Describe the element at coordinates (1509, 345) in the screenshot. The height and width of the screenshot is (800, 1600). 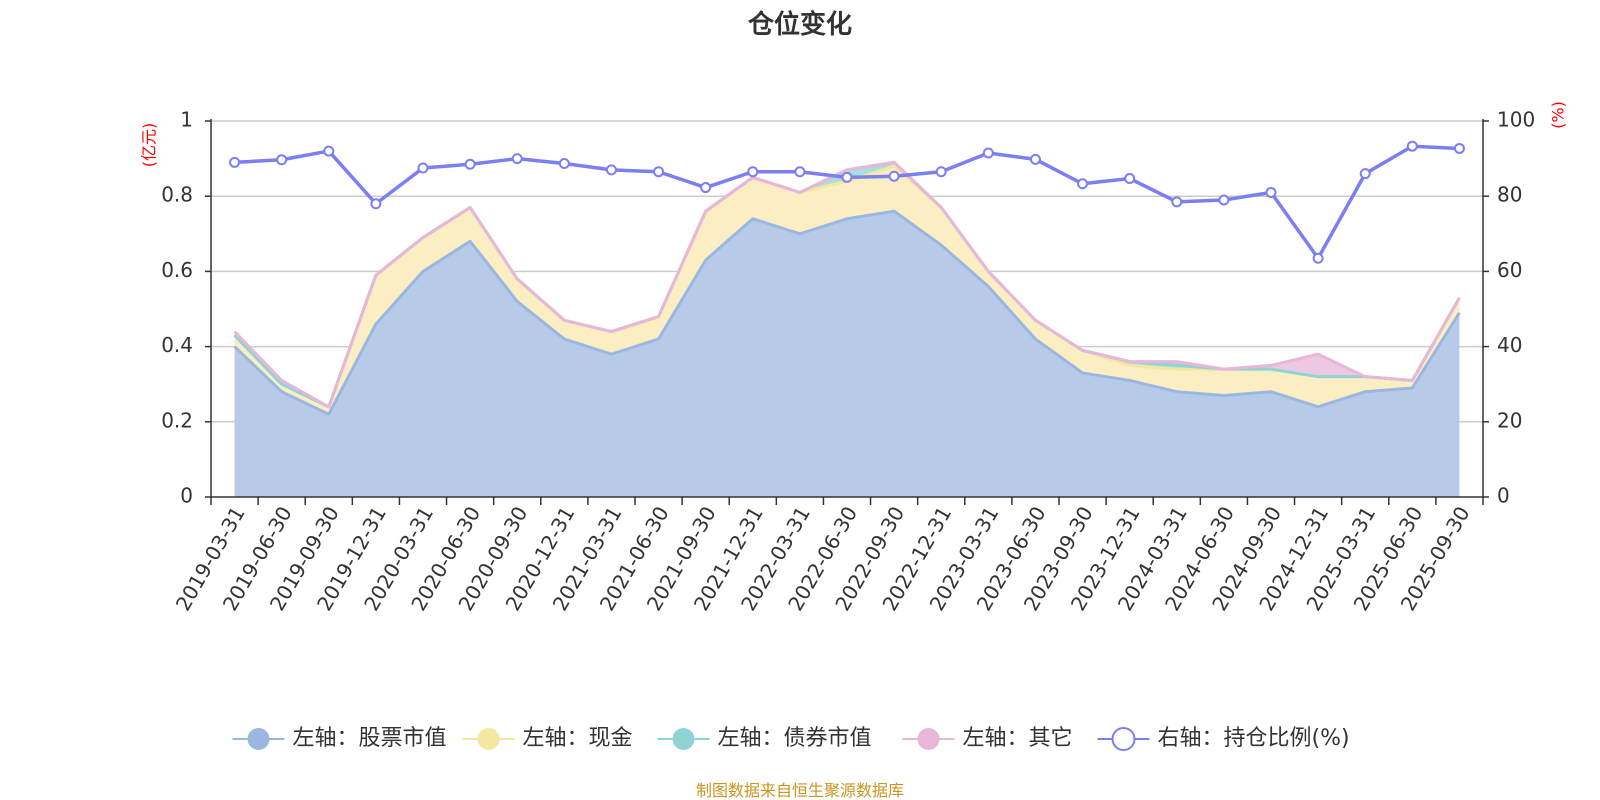
I see `right-axis-tick-label: 40` at that location.